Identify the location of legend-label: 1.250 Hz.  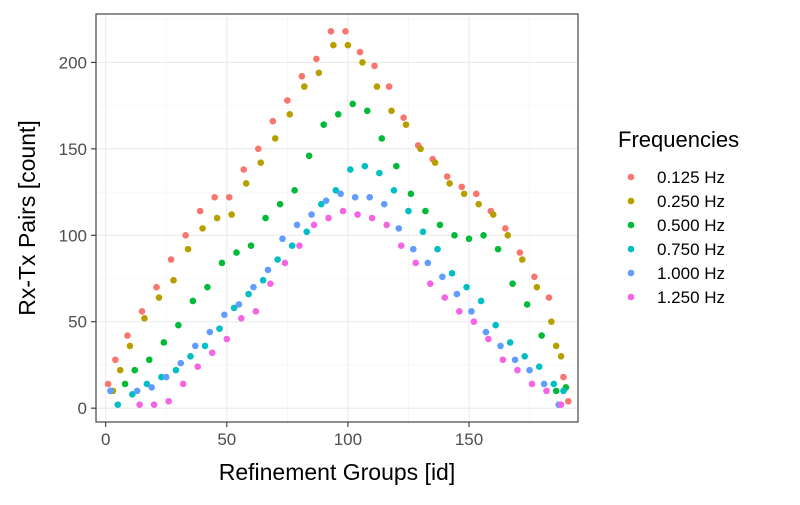
(691, 297).